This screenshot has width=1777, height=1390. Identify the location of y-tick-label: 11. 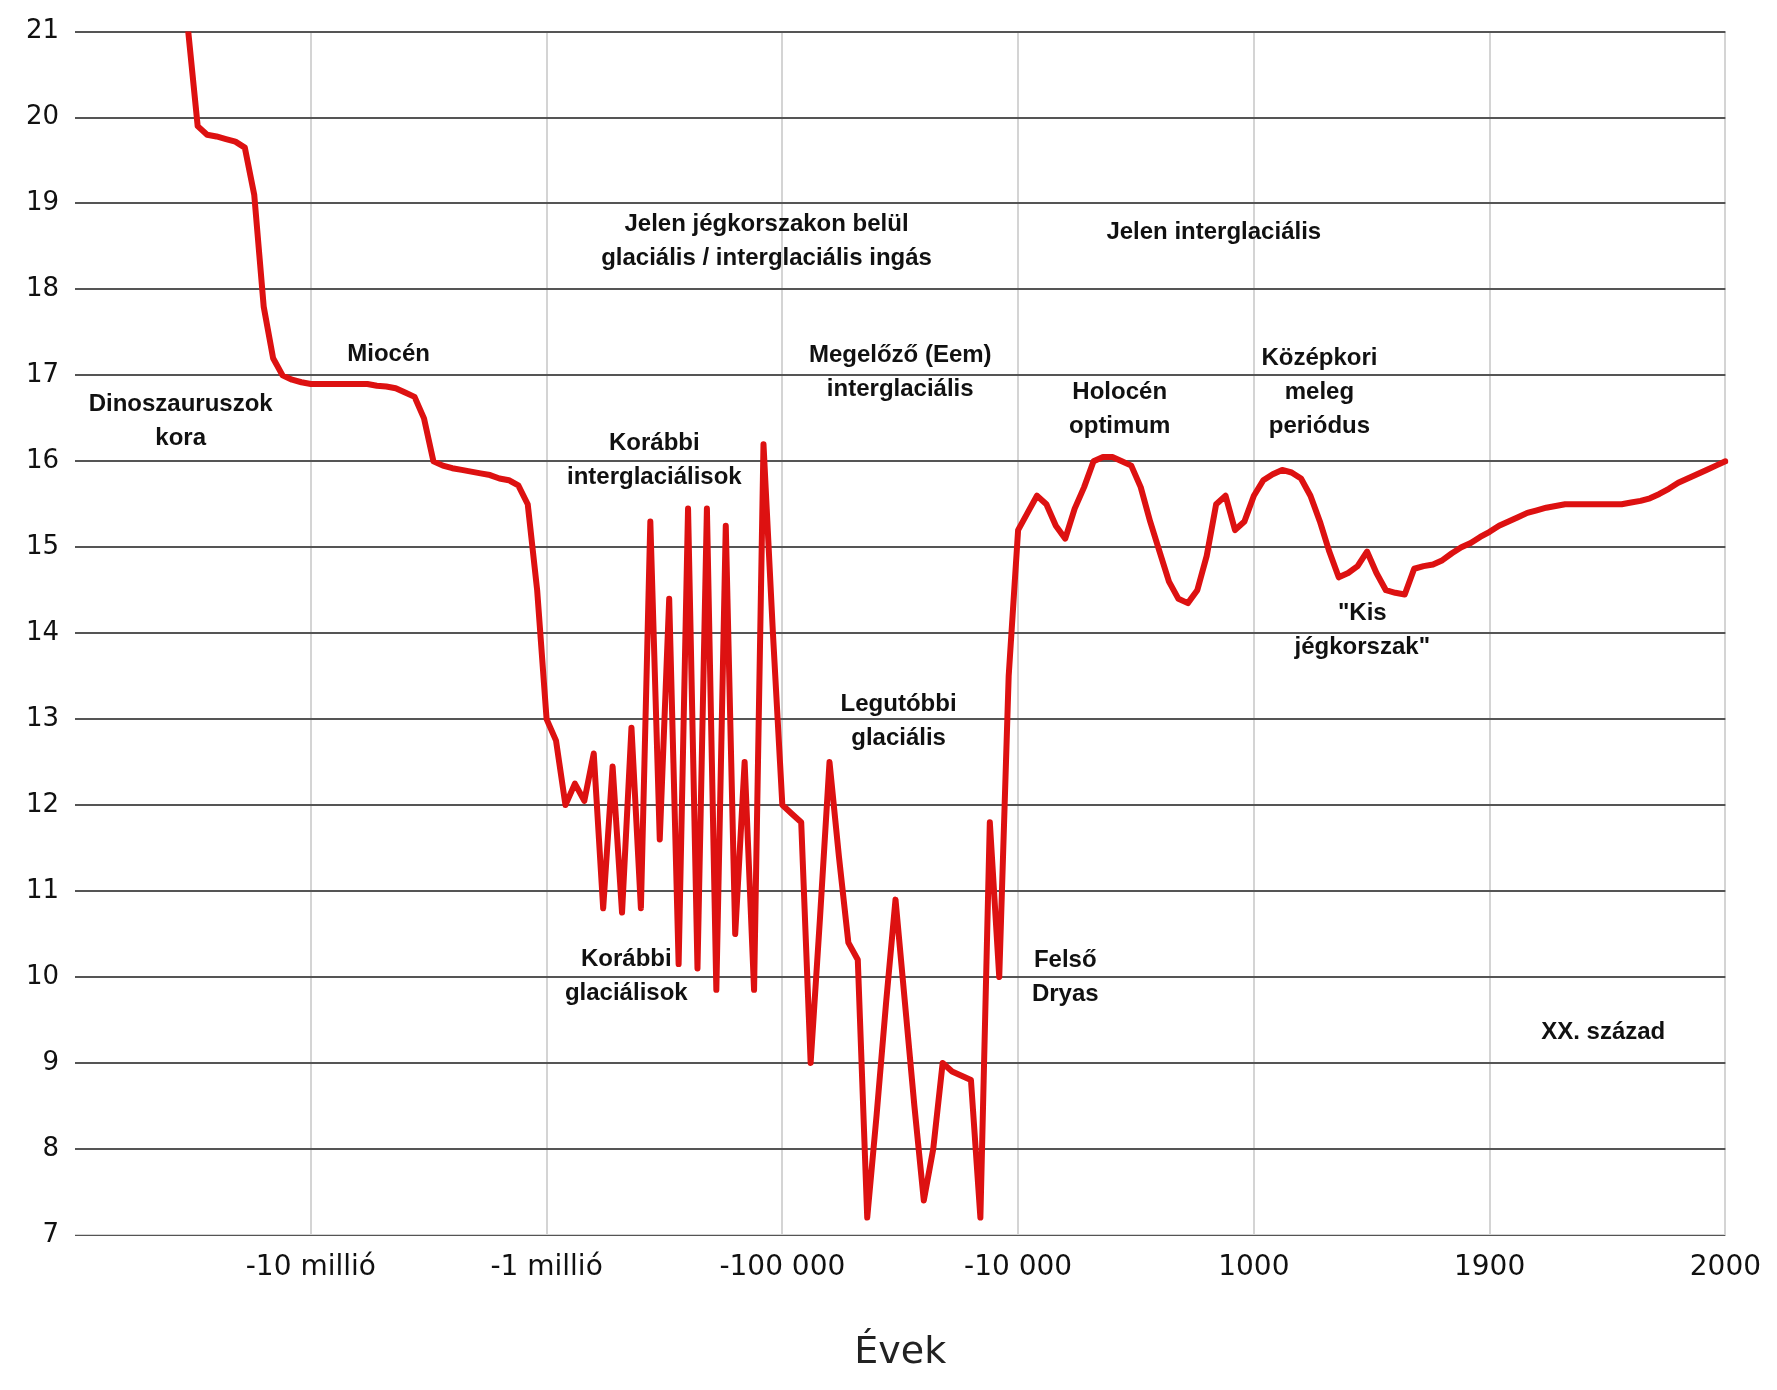
(42, 888).